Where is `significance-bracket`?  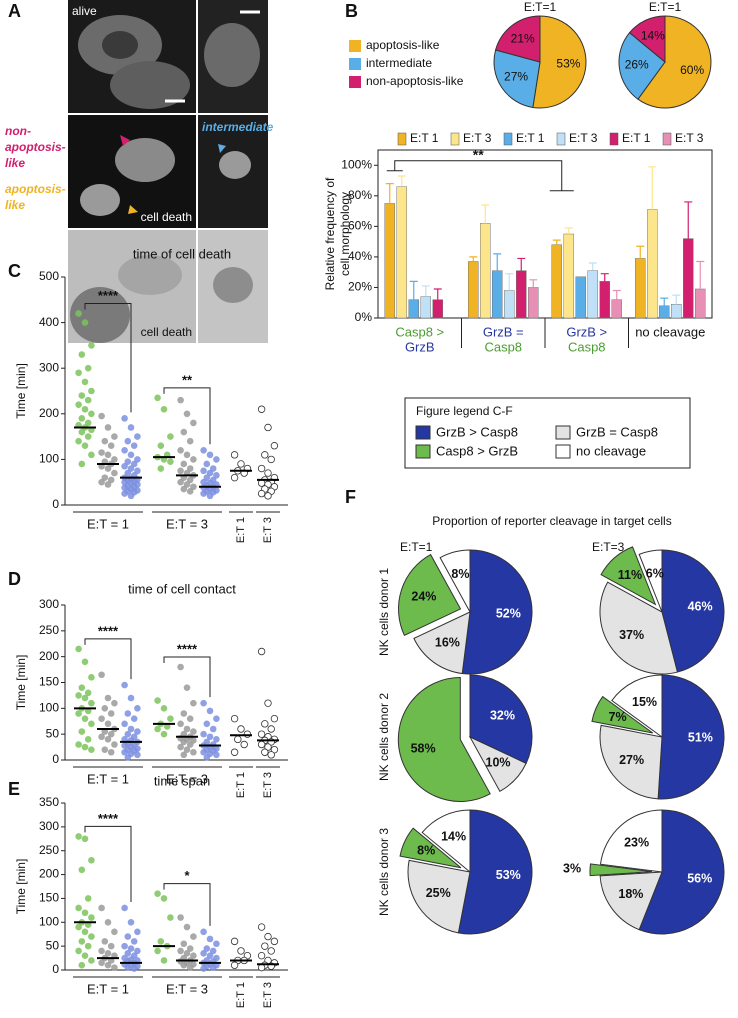 significance-bracket is located at coordinates (187, 416).